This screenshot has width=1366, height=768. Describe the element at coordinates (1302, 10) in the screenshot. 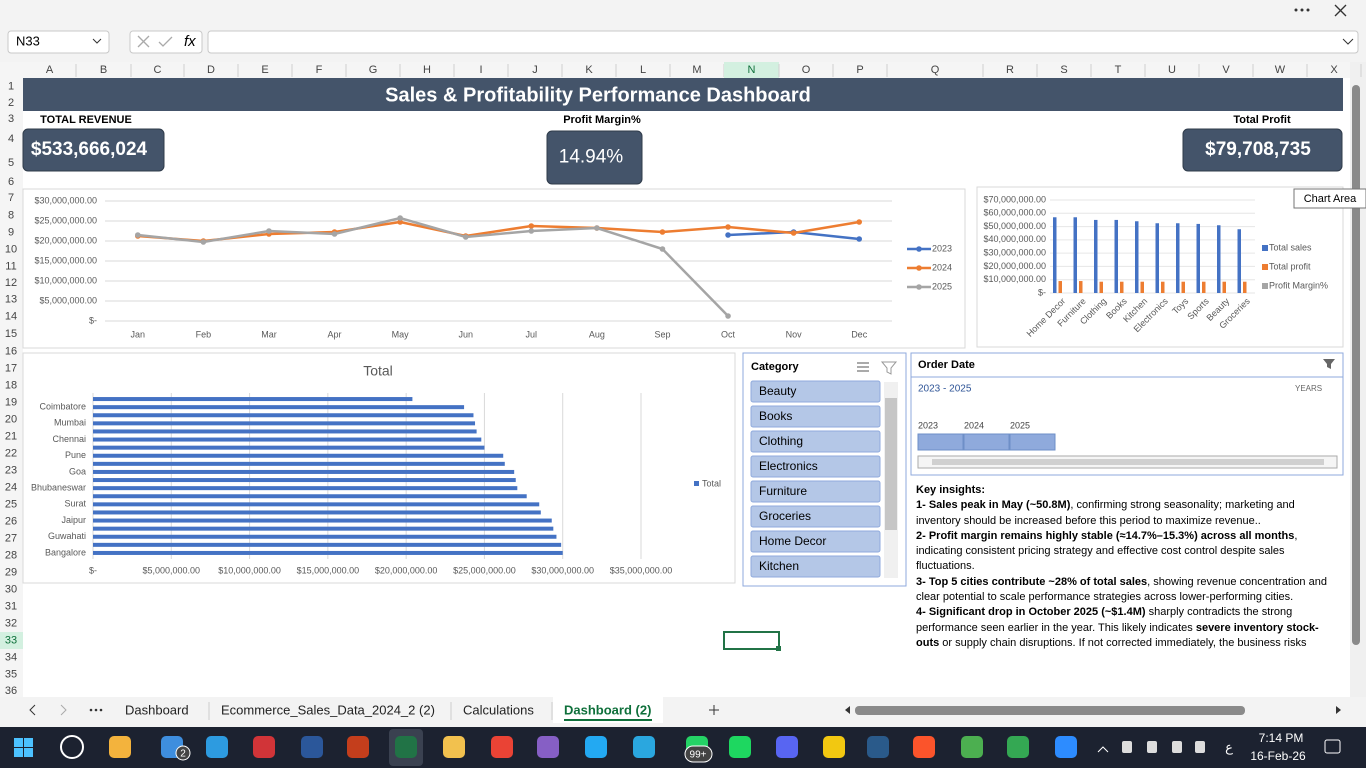

I see `more-button` at that location.